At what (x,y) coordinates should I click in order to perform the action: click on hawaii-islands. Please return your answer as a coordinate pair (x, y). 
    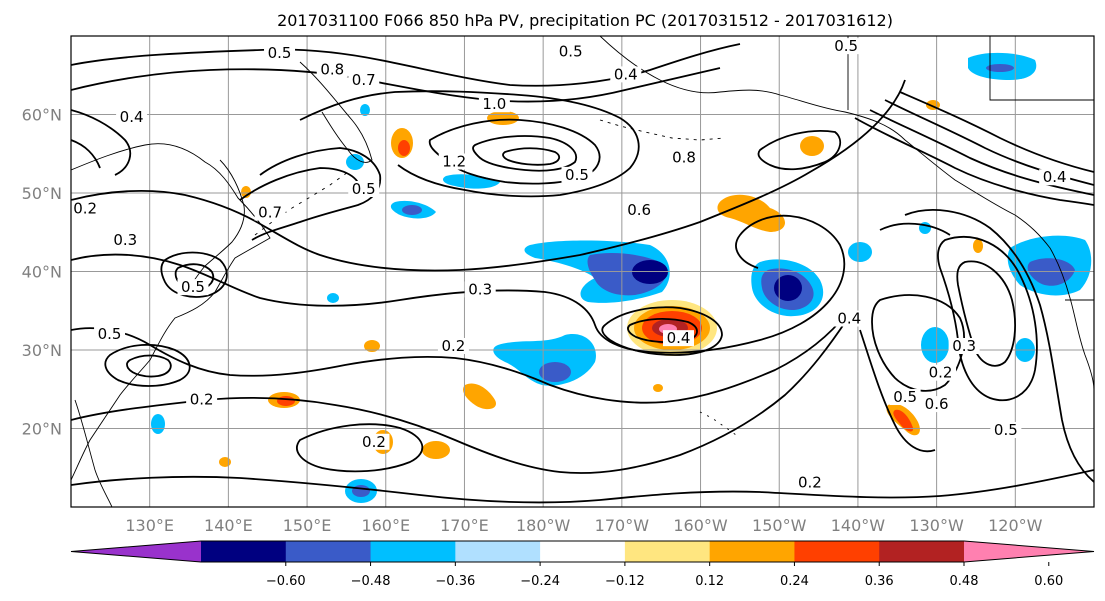
    Looking at the image, I should click on (720, 425).